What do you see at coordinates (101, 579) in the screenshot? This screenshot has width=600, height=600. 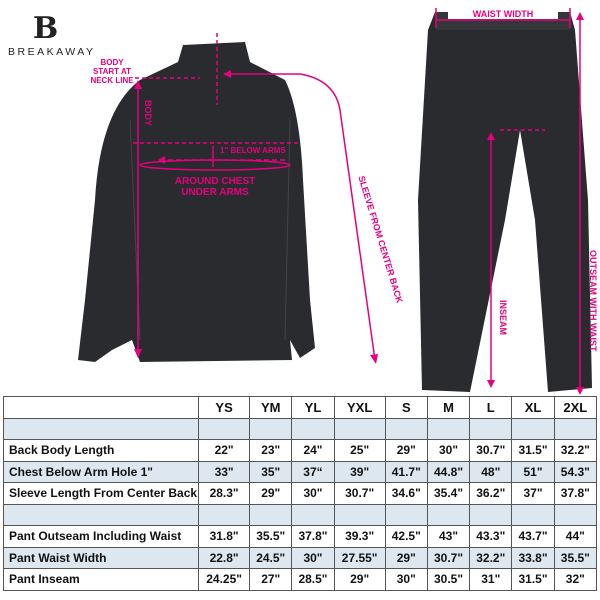 I see `row-label: Pant Inseam` at bounding box center [101, 579].